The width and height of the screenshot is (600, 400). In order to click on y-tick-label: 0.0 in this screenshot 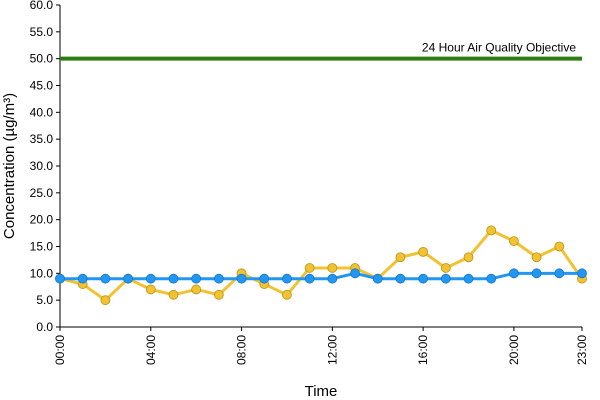, I will do `click(44, 327)`.